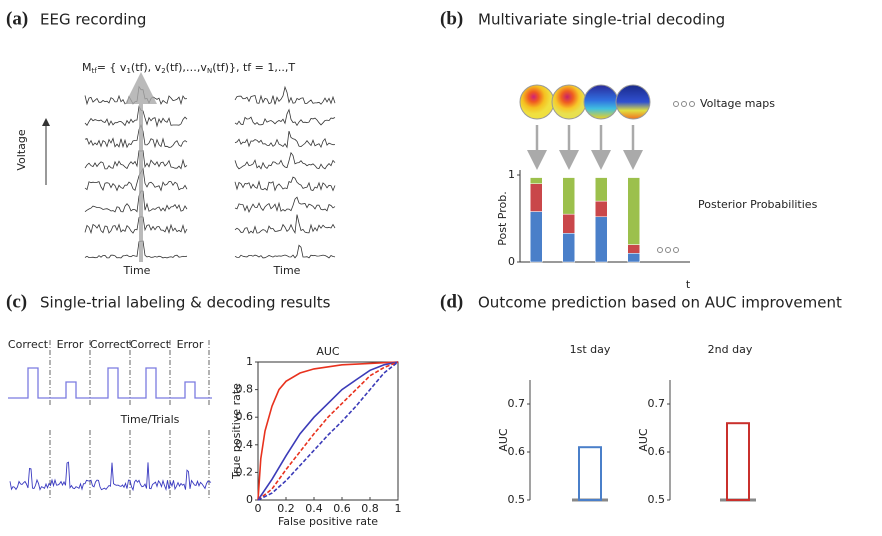  What do you see at coordinates (286, 508) in the screenshot?
I see `x-tick-label: 0.2` at bounding box center [286, 508].